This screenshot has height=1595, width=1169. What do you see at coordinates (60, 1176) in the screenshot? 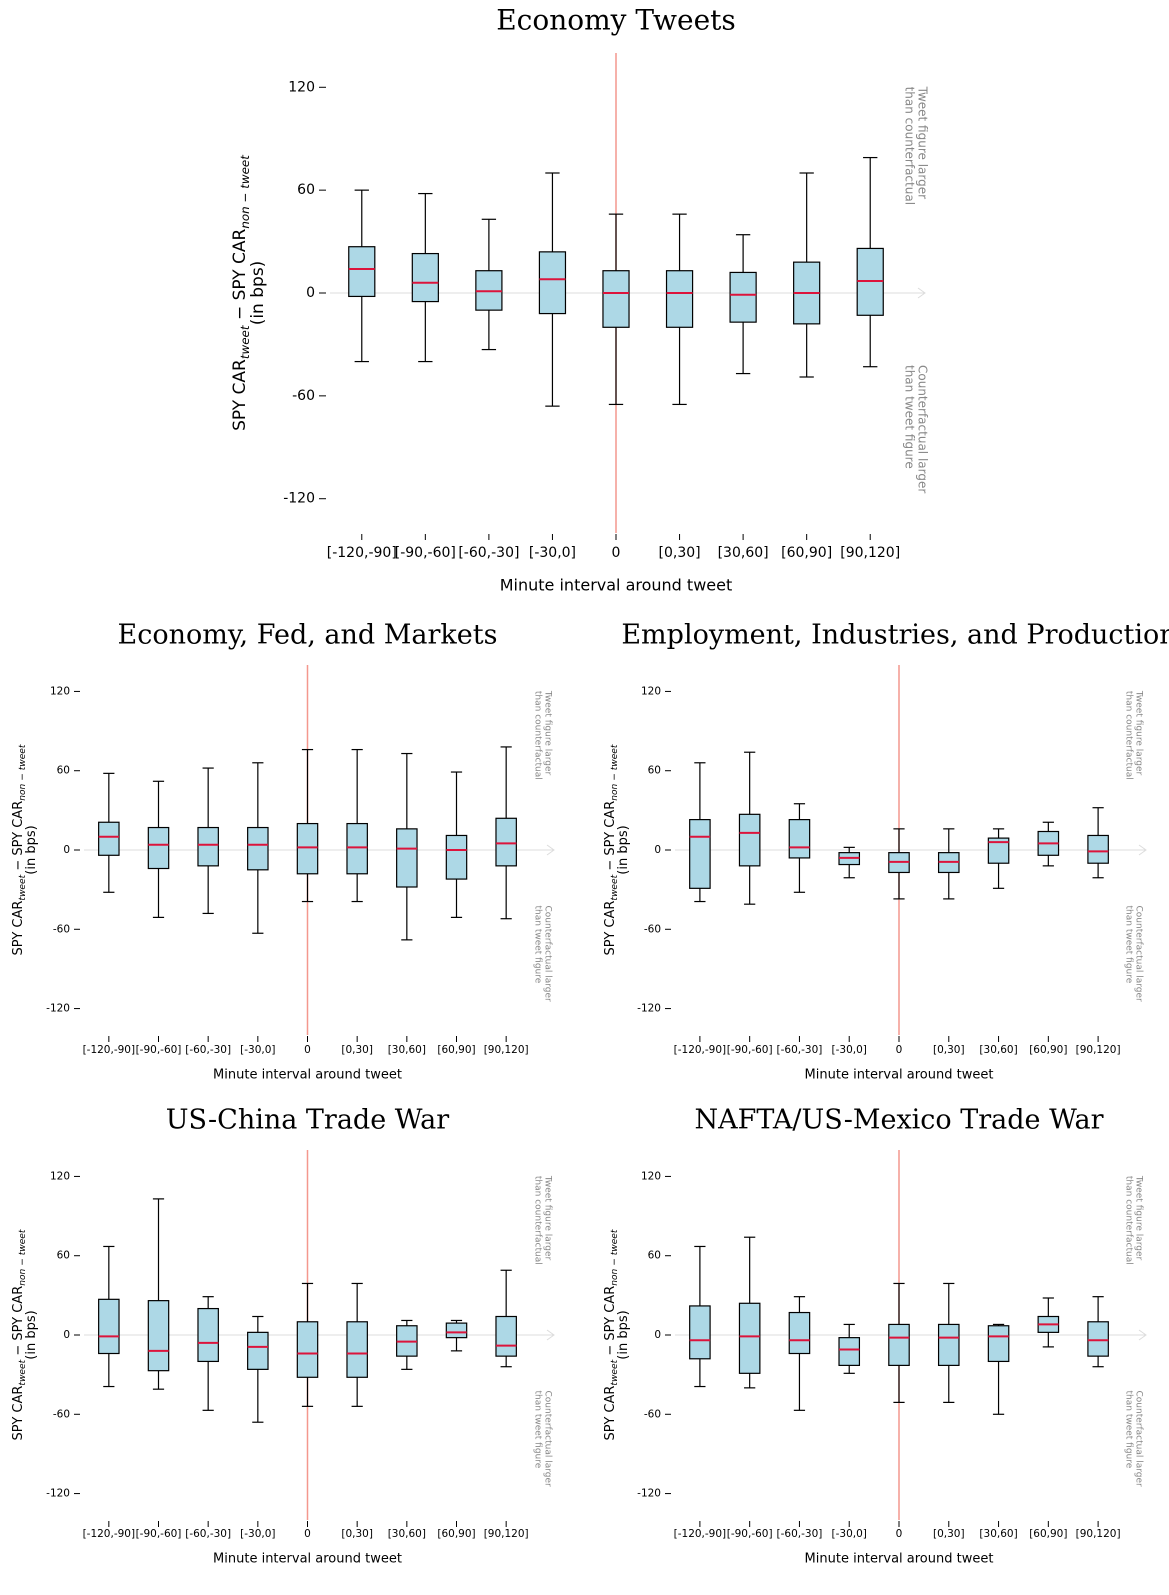
I see `y-tick-label: 120` at bounding box center [60, 1176].